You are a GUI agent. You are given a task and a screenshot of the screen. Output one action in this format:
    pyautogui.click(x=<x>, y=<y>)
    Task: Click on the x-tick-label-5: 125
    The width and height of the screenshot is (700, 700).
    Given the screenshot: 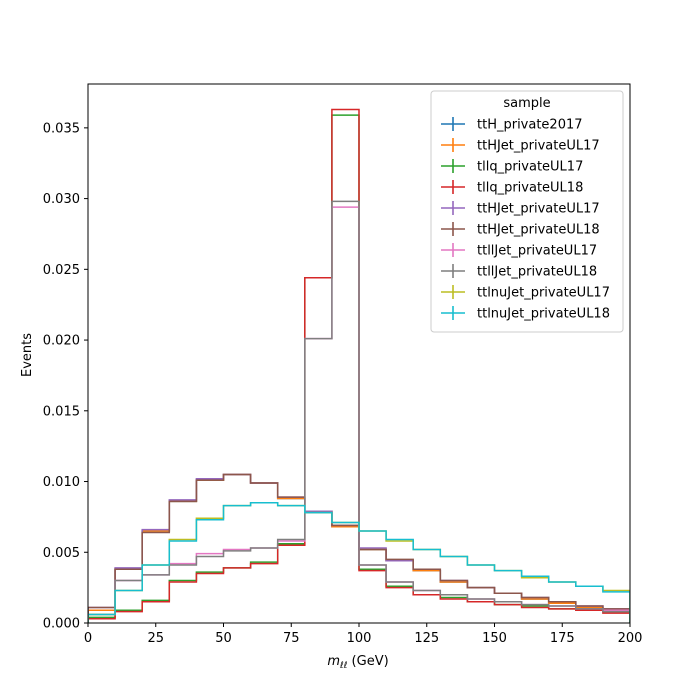 What is the action you would take?
    pyautogui.click(x=426, y=638)
    